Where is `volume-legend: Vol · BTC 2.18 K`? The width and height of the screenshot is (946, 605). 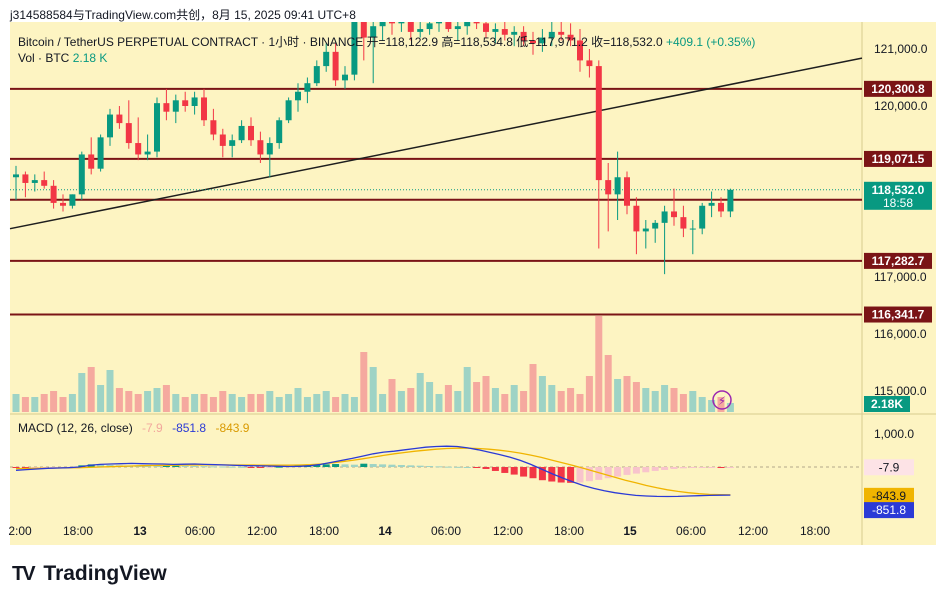
volume-legend: Vol · BTC 2.18 K is located at coordinates (62, 58).